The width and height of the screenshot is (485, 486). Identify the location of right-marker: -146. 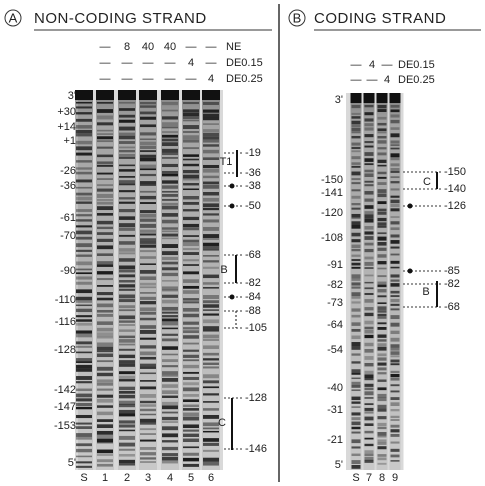
(256, 449).